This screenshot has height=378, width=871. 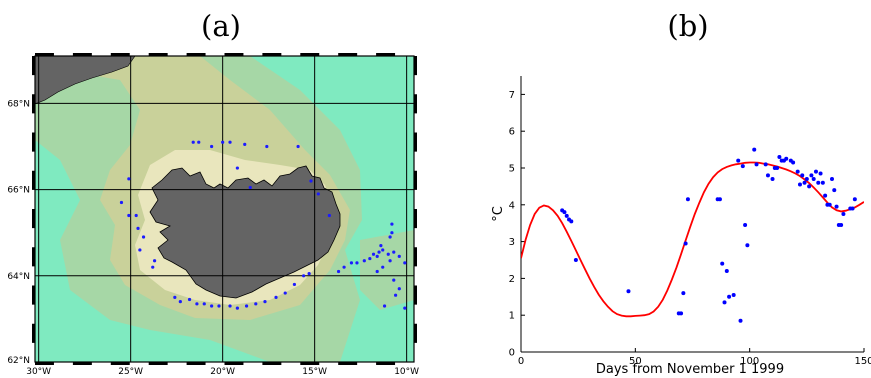 What do you see at coordinates (512, 95) in the screenshot?
I see `y-tick-label: 7` at bounding box center [512, 95].